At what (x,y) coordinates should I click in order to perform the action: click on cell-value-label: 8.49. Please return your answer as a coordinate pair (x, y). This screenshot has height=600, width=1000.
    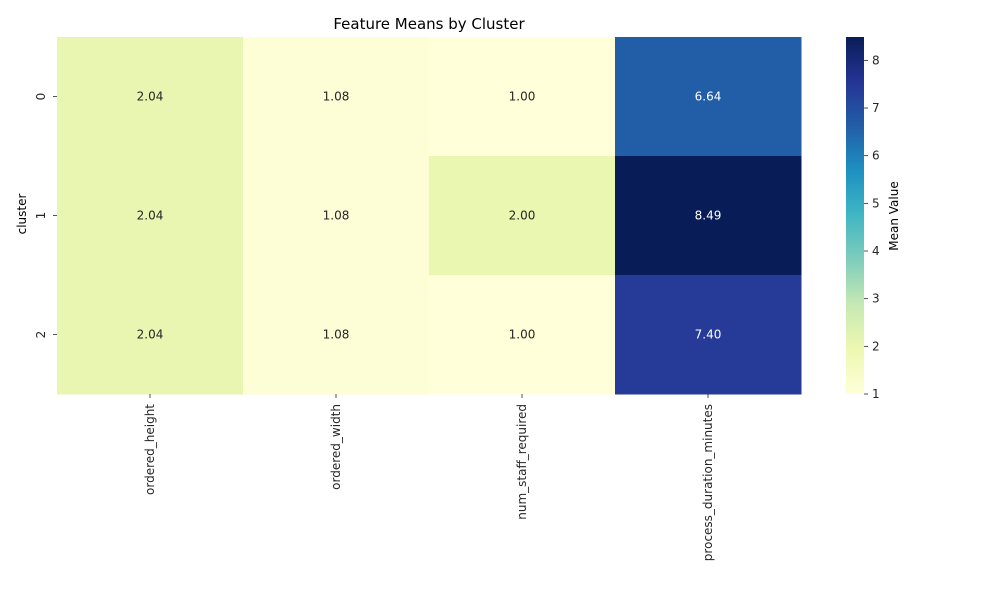
    Looking at the image, I should click on (708, 216).